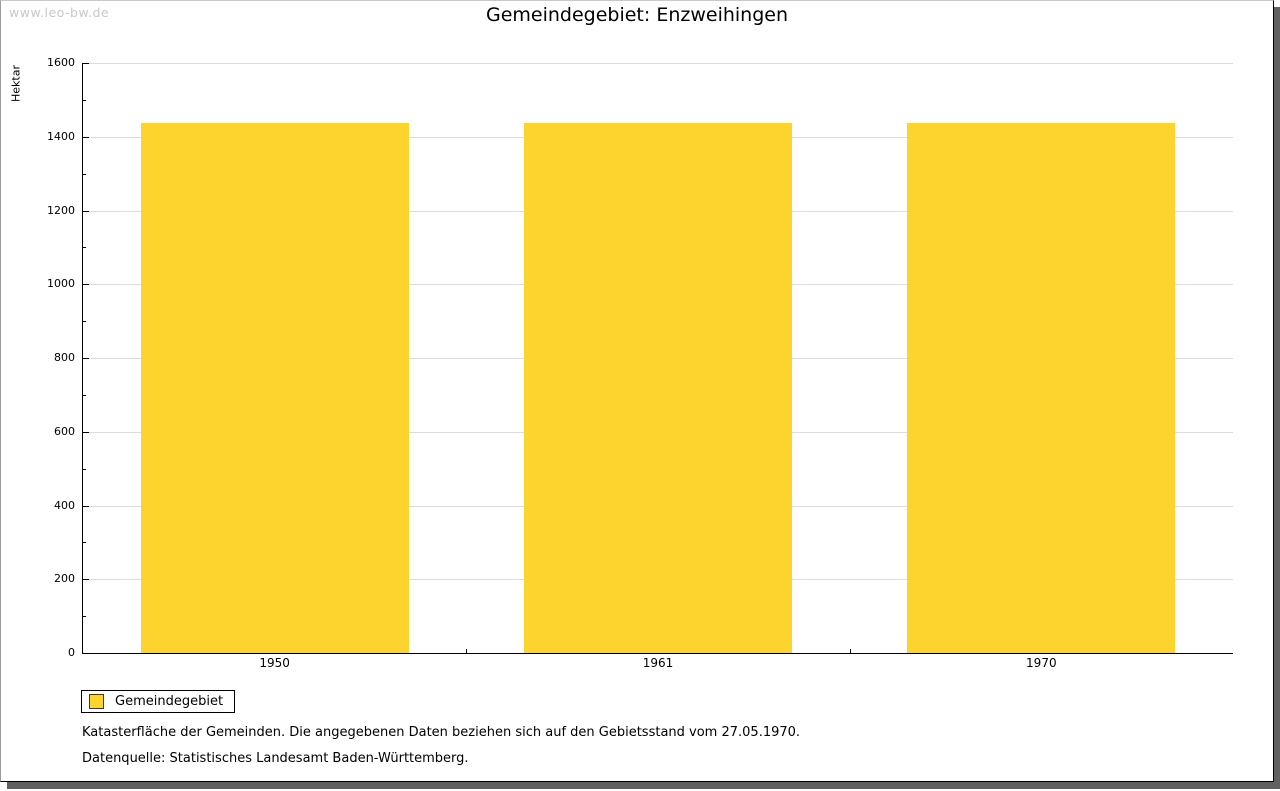  I want to click on x-axis-tick-label: 1970, so click(1041, 663).